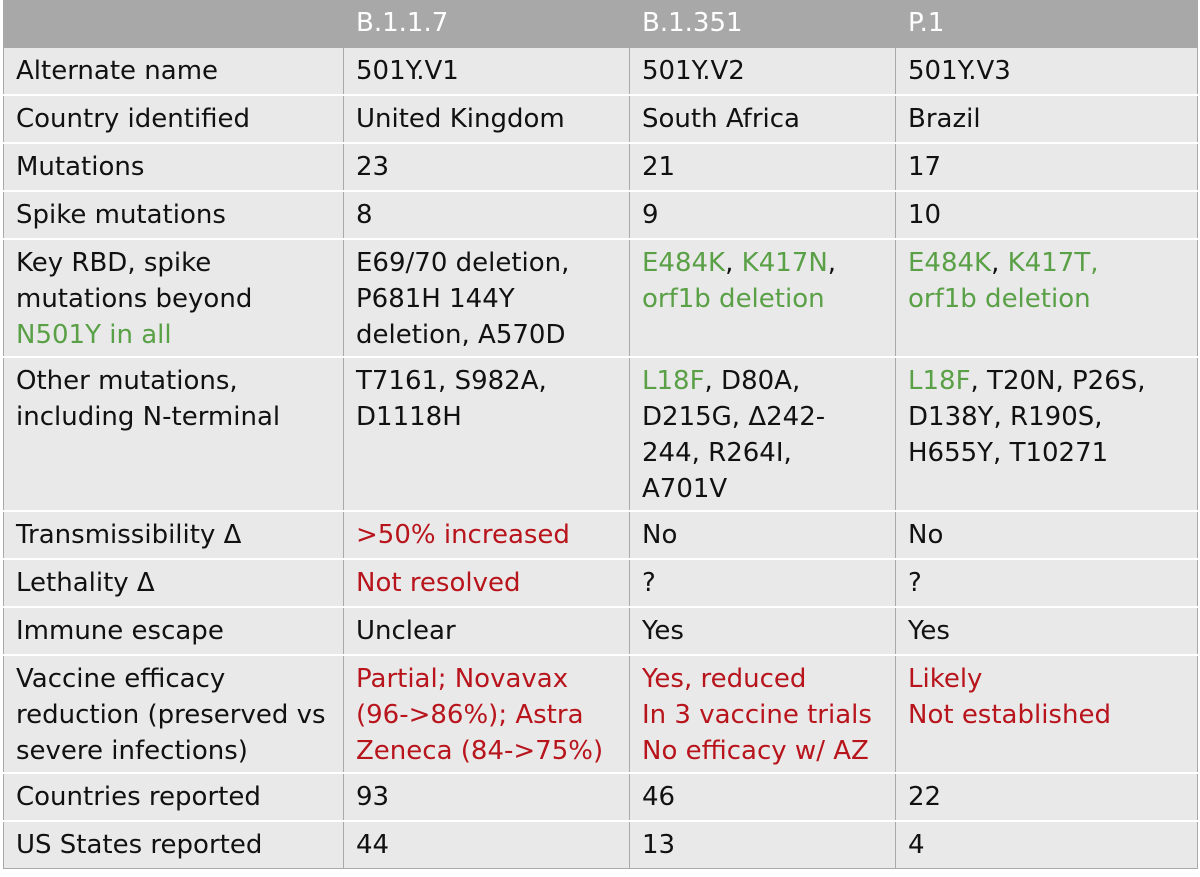 The width and height of the screenshot is (1200, 877). What do you see at coordinates (117, 71) in the screenshot?
I see `cell-line: Alternate name` at bounding box center [117, 71].